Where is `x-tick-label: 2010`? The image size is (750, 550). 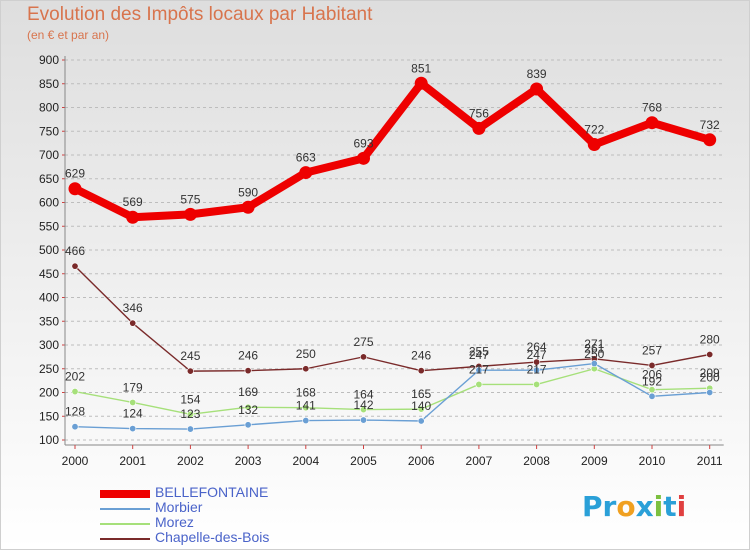 x-tick-label: 2010 is located at coordinates (652, 461).